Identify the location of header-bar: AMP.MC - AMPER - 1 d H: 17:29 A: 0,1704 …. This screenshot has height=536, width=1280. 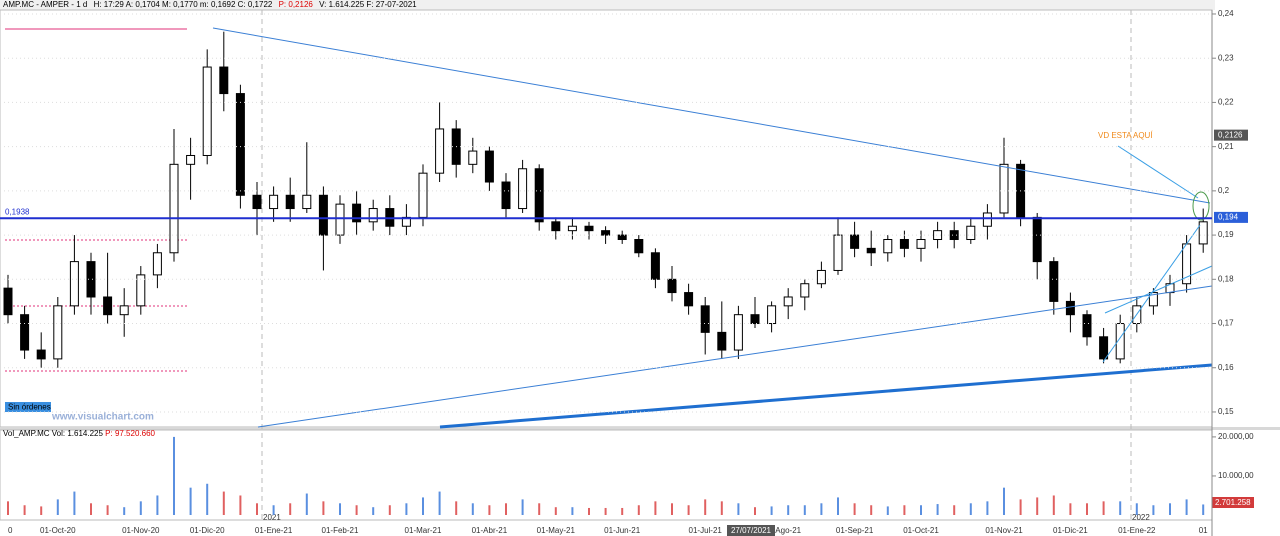
(607, 5).